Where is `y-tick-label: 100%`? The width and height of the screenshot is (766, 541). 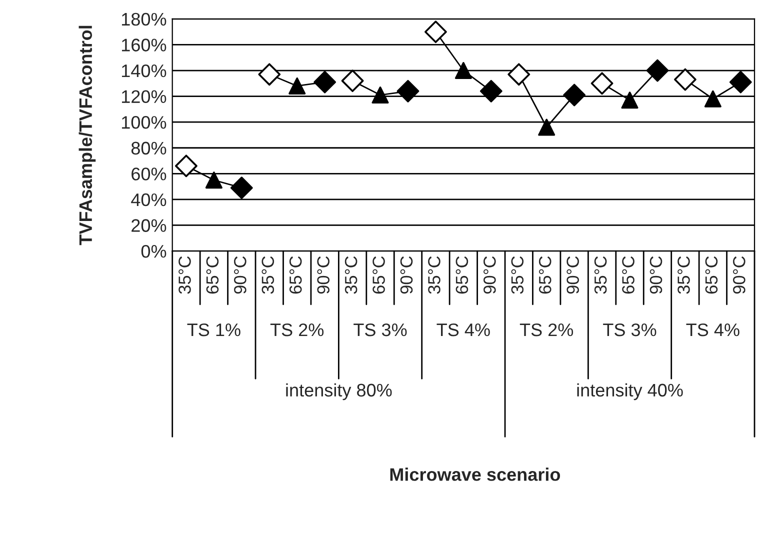 y-tick-label: 100% is located at coordinates (144, 122).